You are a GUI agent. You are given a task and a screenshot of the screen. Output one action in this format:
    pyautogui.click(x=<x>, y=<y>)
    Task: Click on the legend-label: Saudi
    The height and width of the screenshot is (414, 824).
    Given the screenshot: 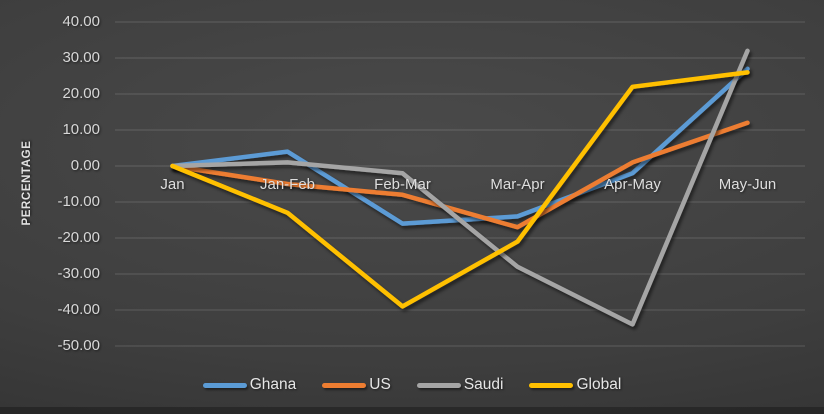 What is the action you would take?
    pyautogui.click(x=483, y=384)
    